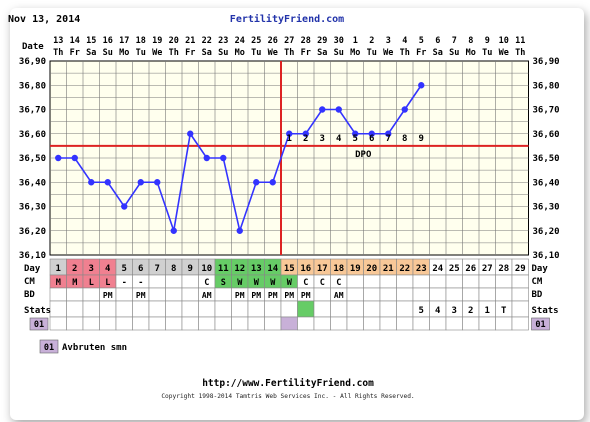 This screenshot has height=422, width=590. What do you see at coordinates (174, 41) in the screenshot?
I see `date-label: 20` at bounding box center [174, 41].